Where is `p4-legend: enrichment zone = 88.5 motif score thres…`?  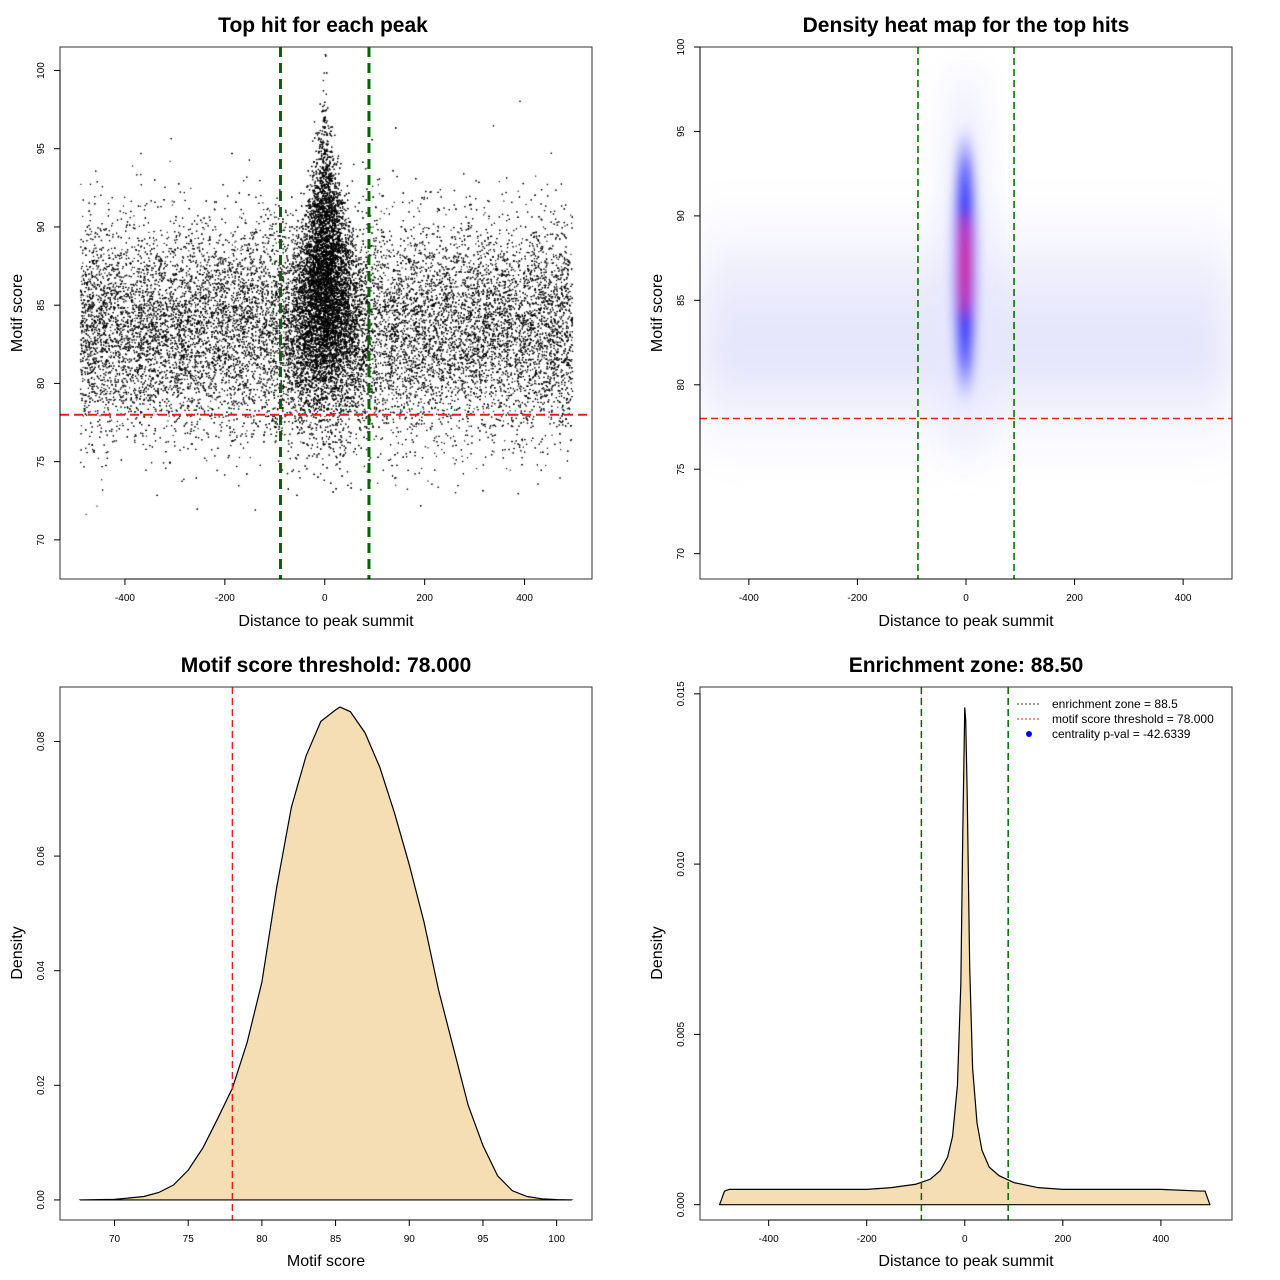 p4-legend: enrichment zone = 88.5 motif score thres… is located at coordinates (1115, 719).